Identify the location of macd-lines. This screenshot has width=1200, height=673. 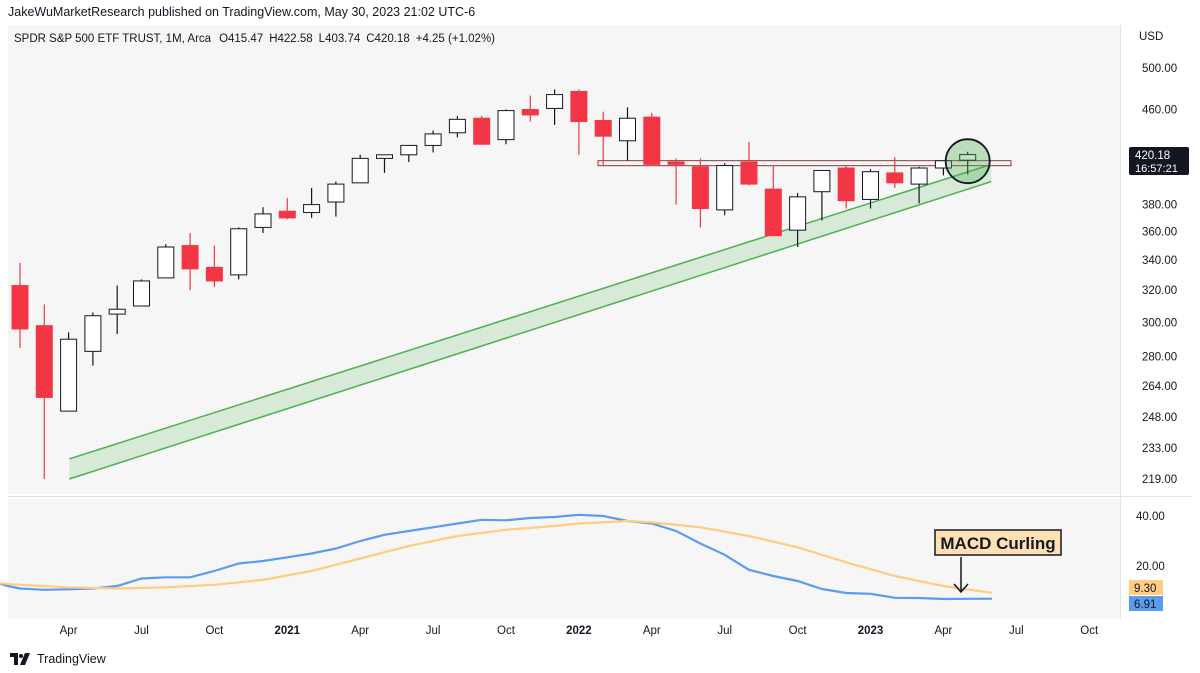
(496, 557).